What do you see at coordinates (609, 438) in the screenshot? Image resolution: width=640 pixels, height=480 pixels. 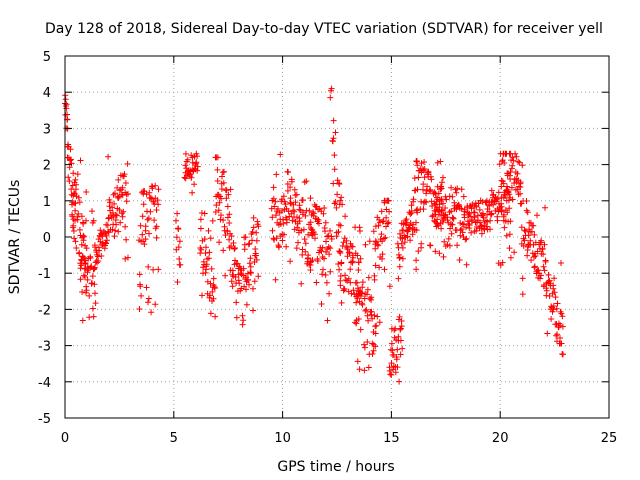 I see `x-tick-label: 25` at bounding box center [609, 438].